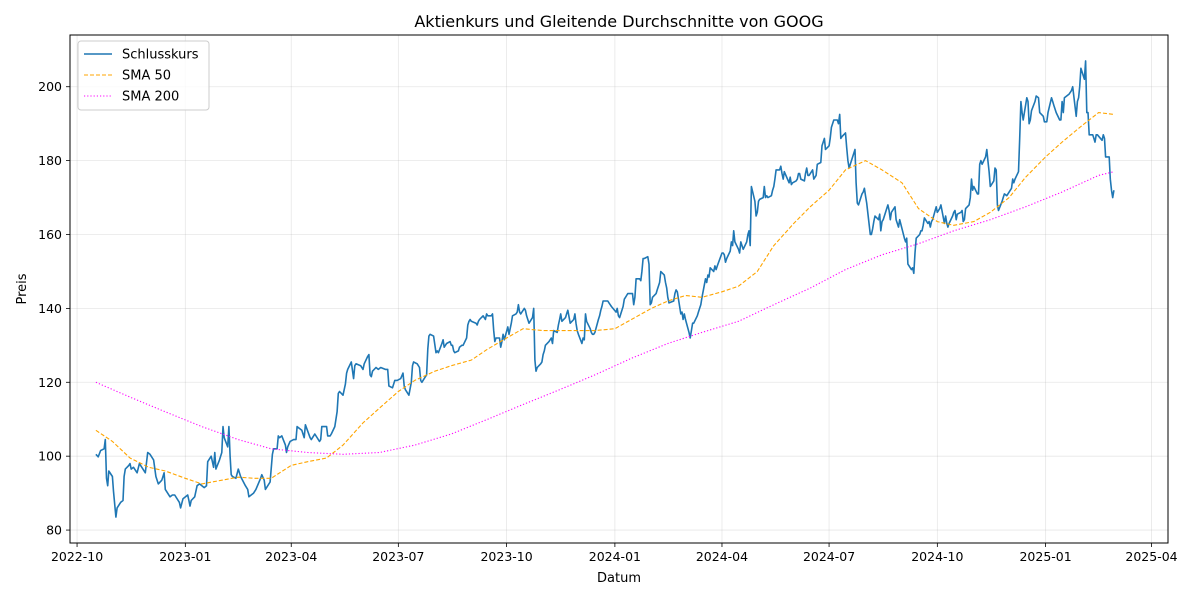 Image resolution: width=1200 pixels, height=600 pixels. Describe the element at coordinates (50, 160) in the screenshot. I see `y-tick-label: 180` at that location.